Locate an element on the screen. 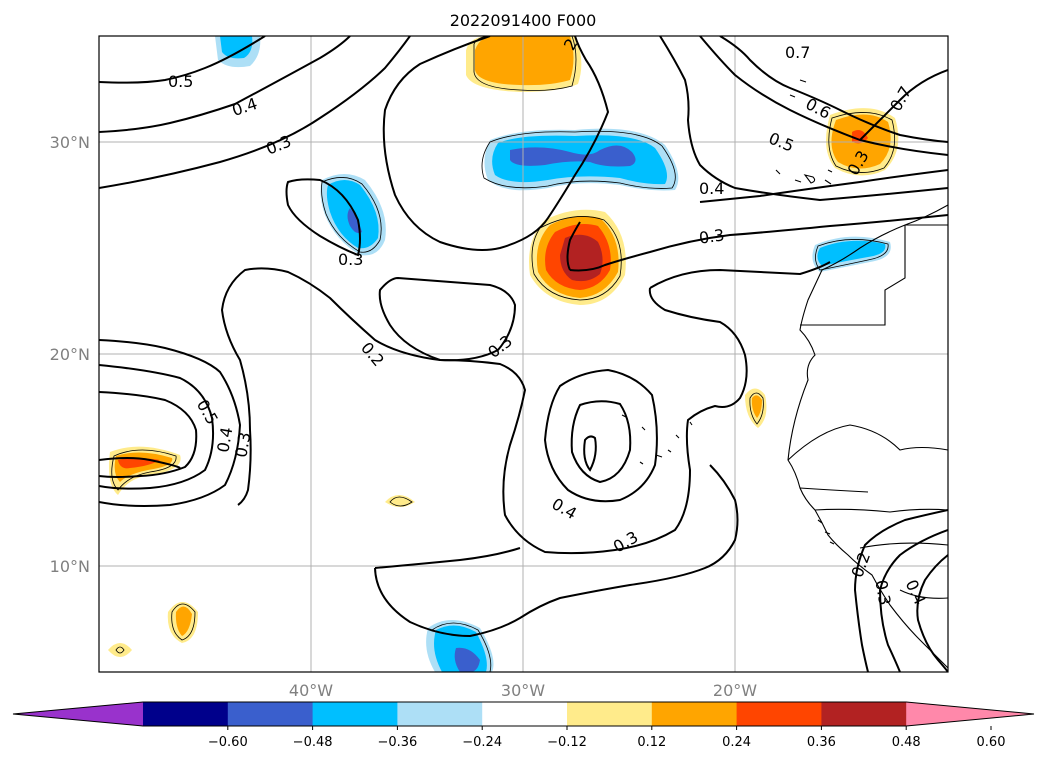  contour-label: 0.5 is located at coordinates (180, 81).